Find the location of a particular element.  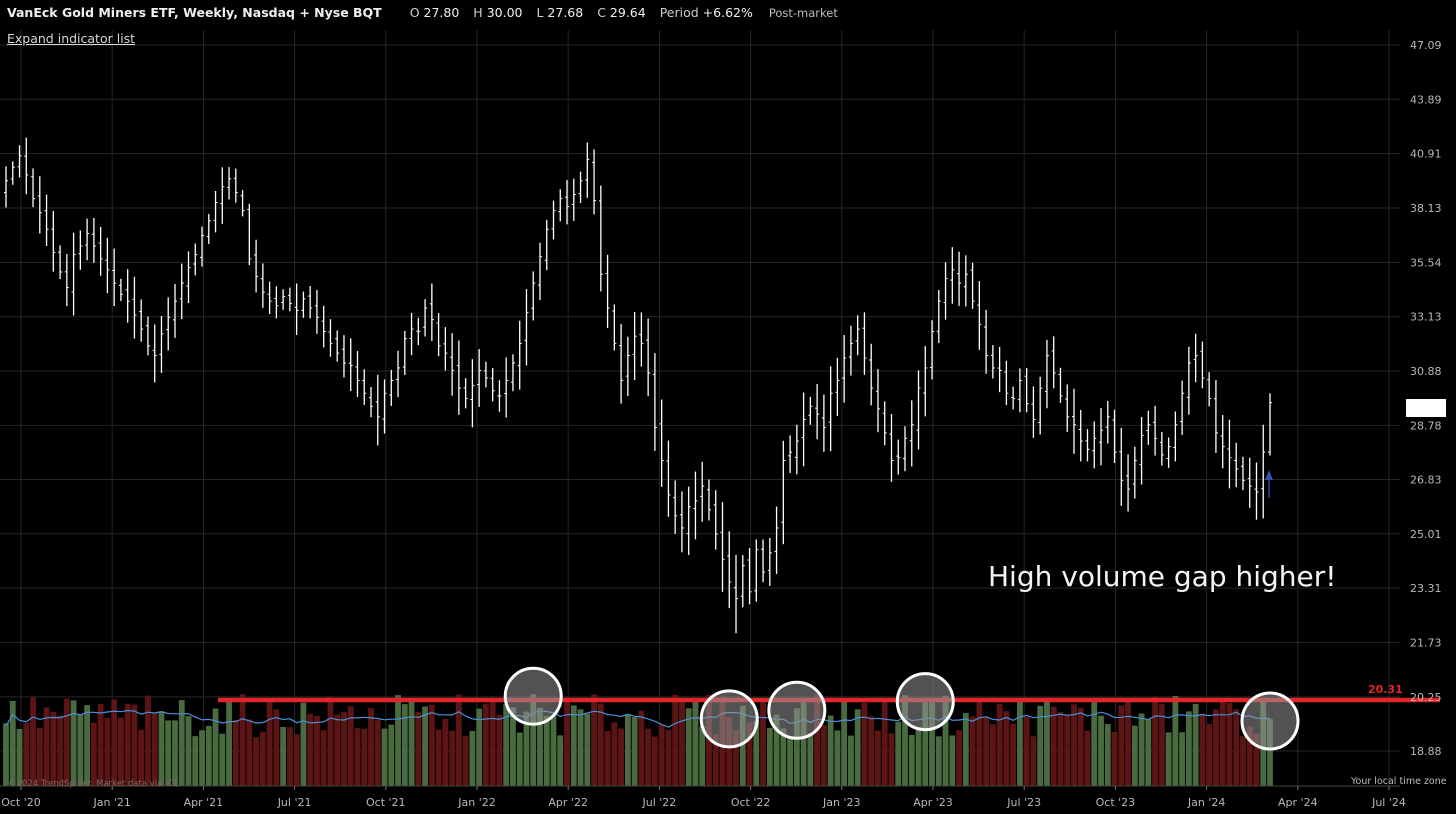

x-tick-label: Jan '21 is located at coordinates (111, 802).